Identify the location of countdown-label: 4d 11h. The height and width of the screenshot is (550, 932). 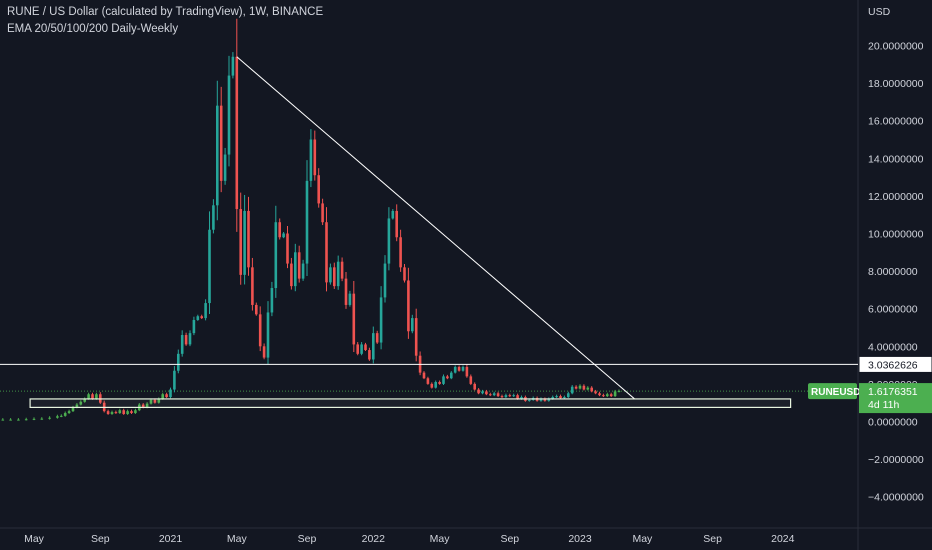
(883, 405).